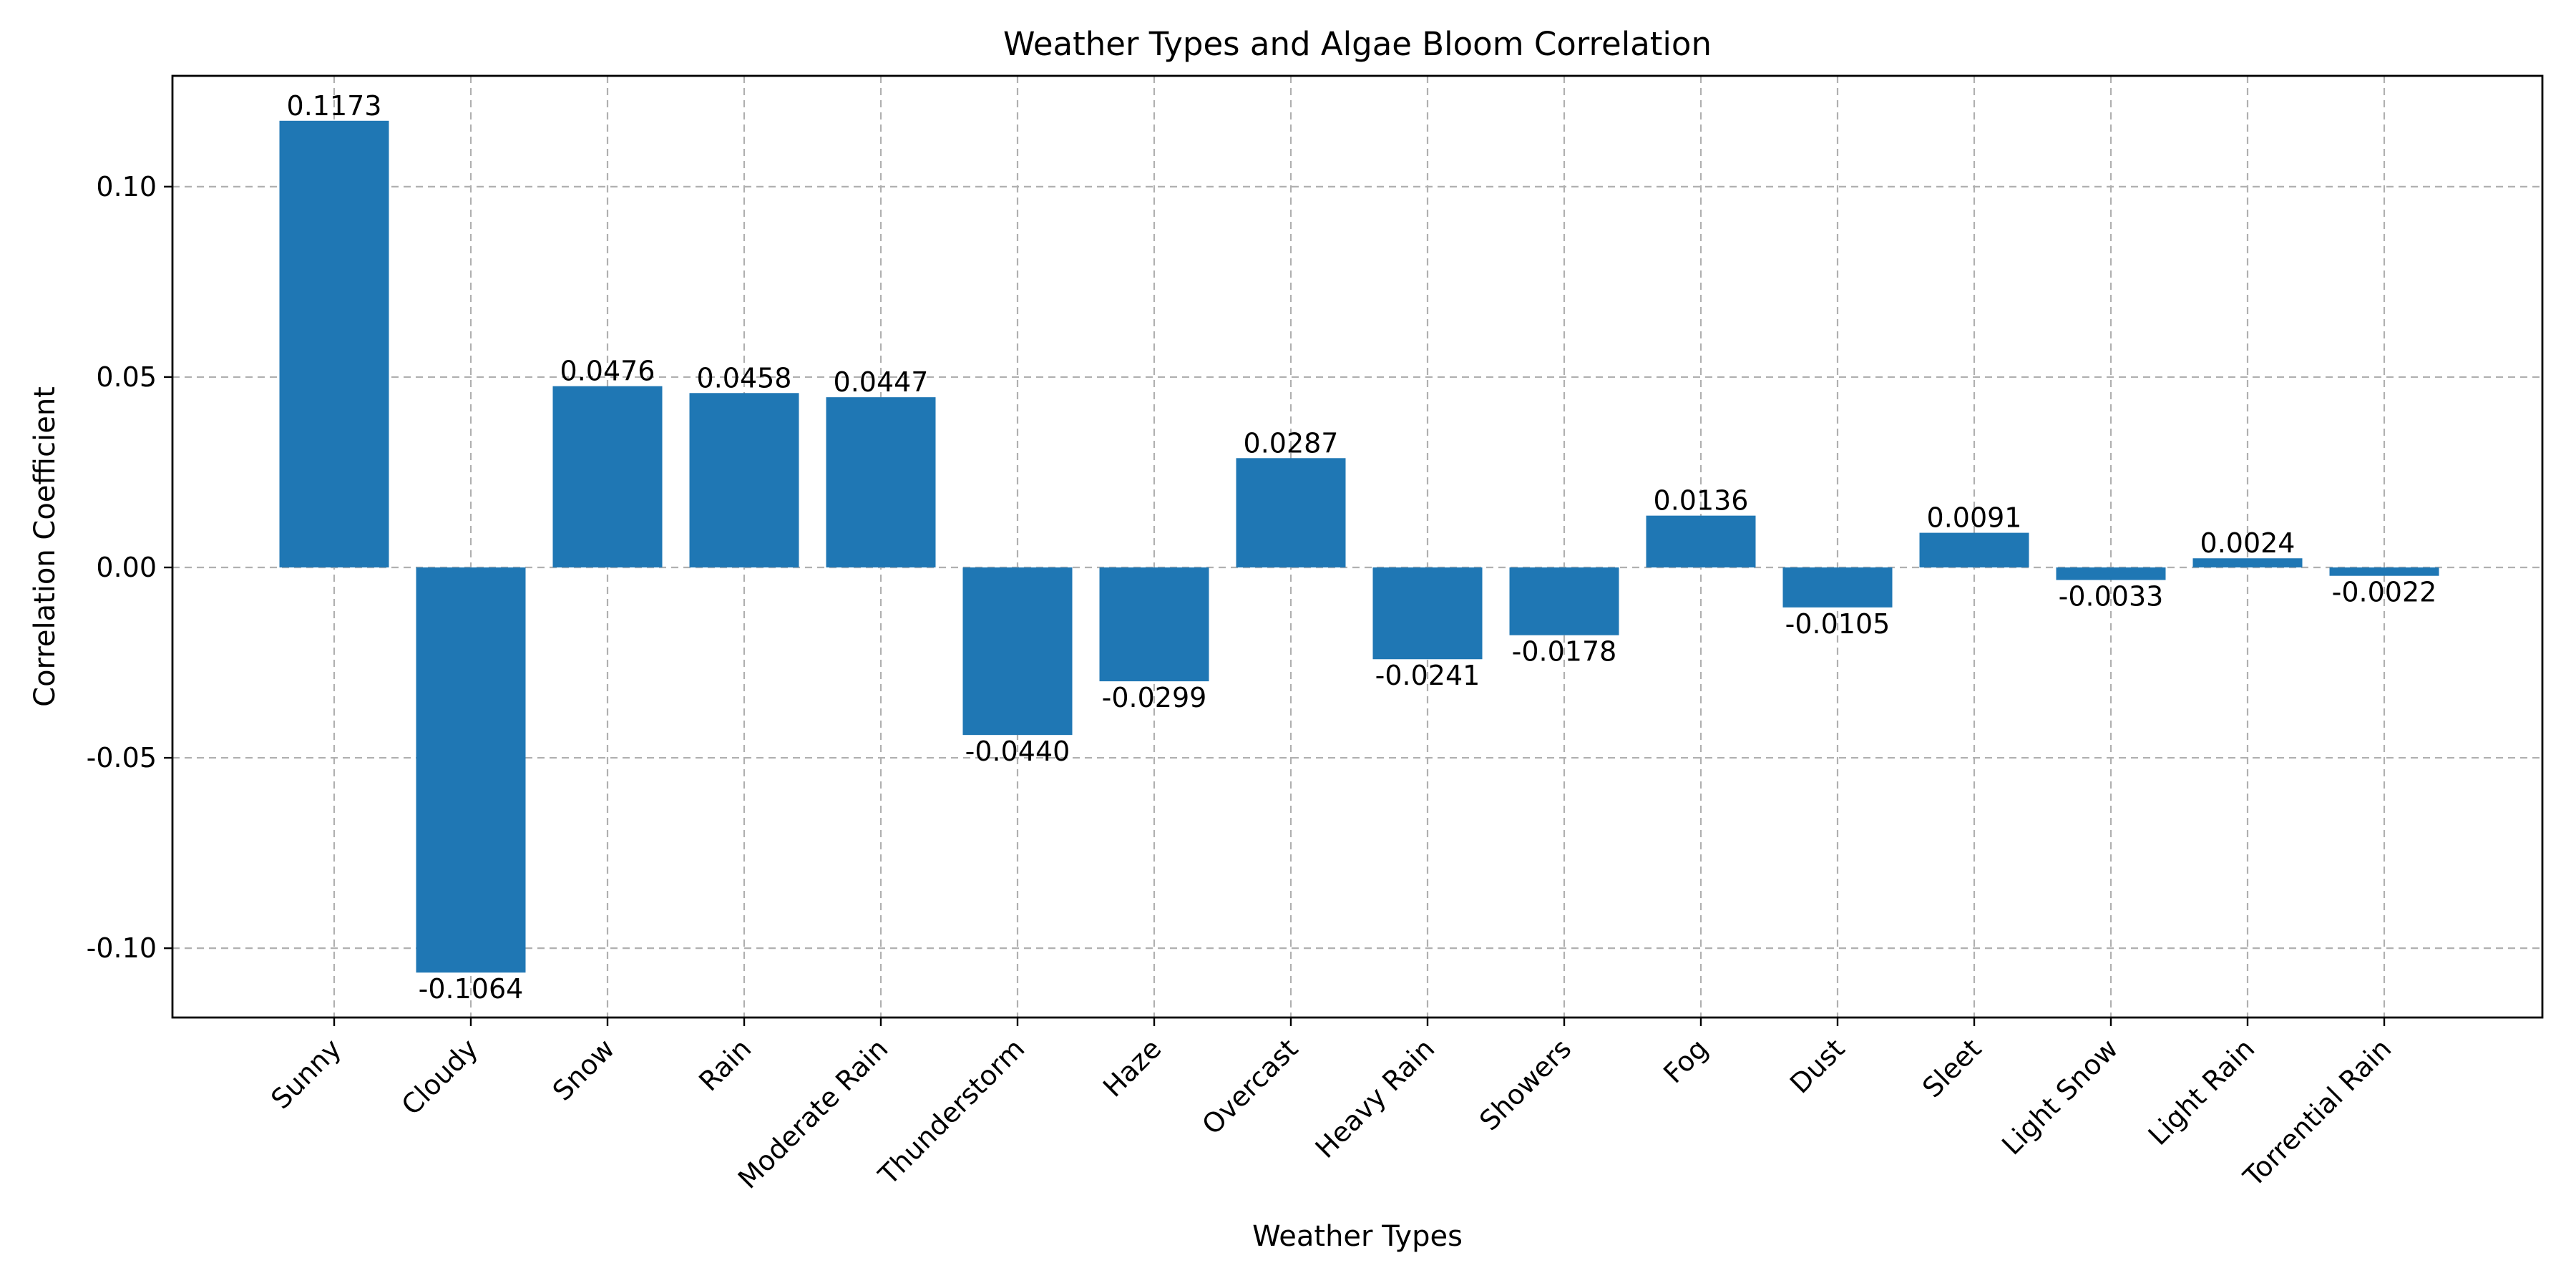  Describe the element at coordinates (126, 377) in the screenshot. I see `y-tick-label: 0.05` at that location.